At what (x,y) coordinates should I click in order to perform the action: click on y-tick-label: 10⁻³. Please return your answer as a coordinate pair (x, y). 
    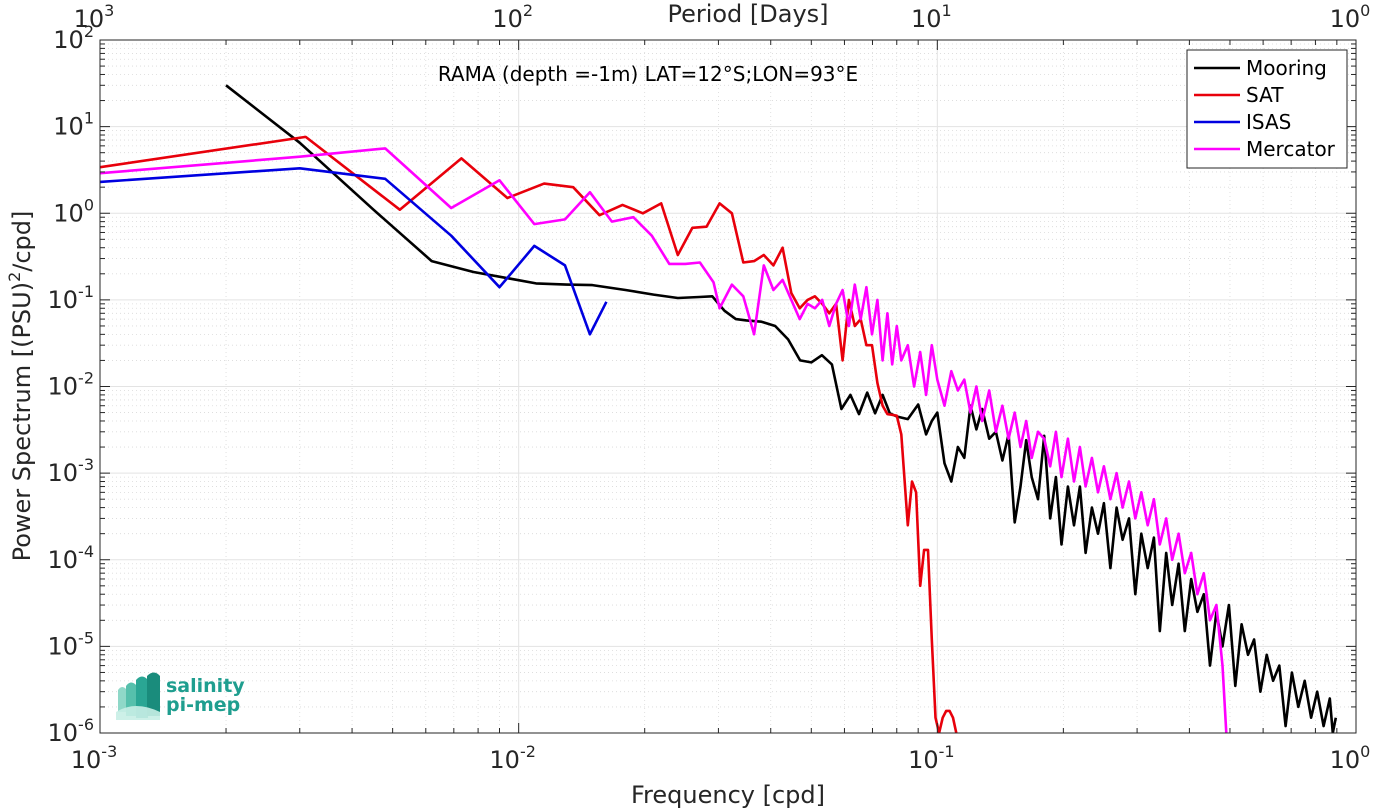
    Looking at the image, I should click on (71, 471).